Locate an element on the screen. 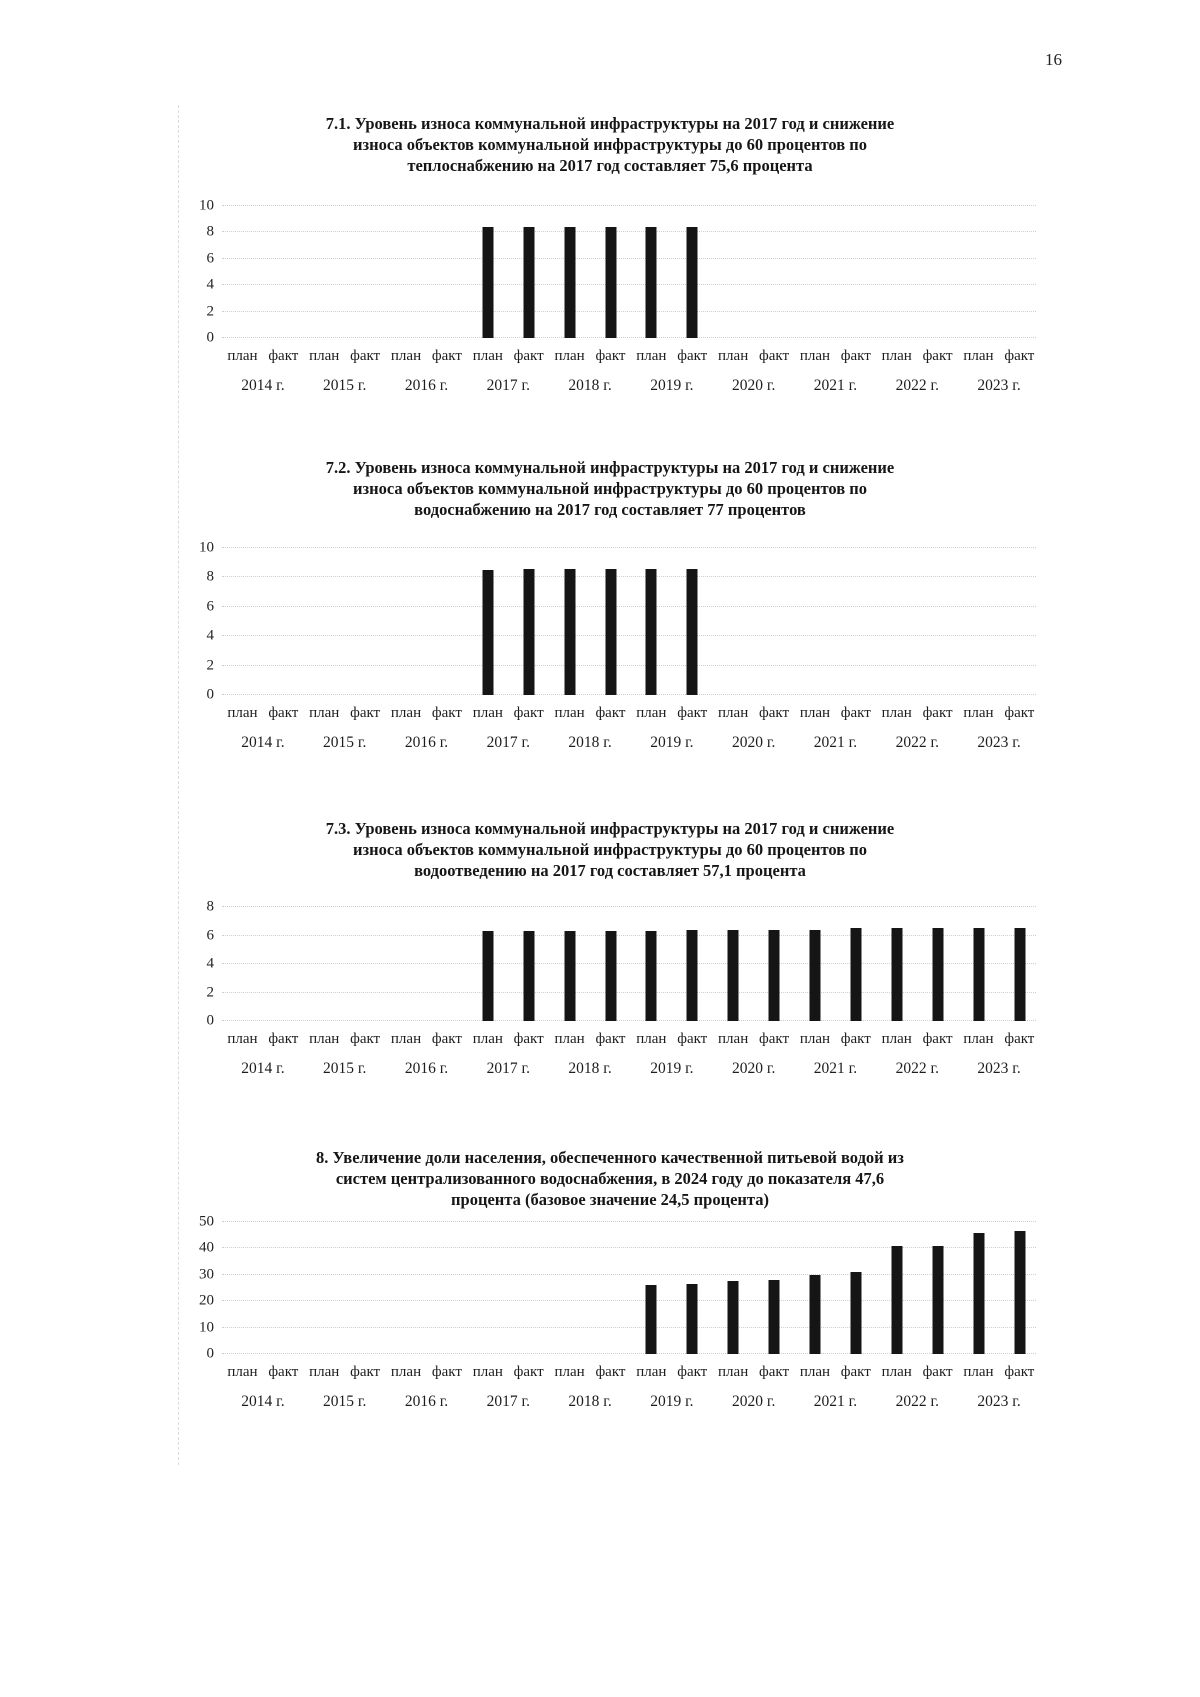 The height and width of the screenshot is (1697, 1200). y-axis-tick: 50 is located at coordinates (206, 1221).